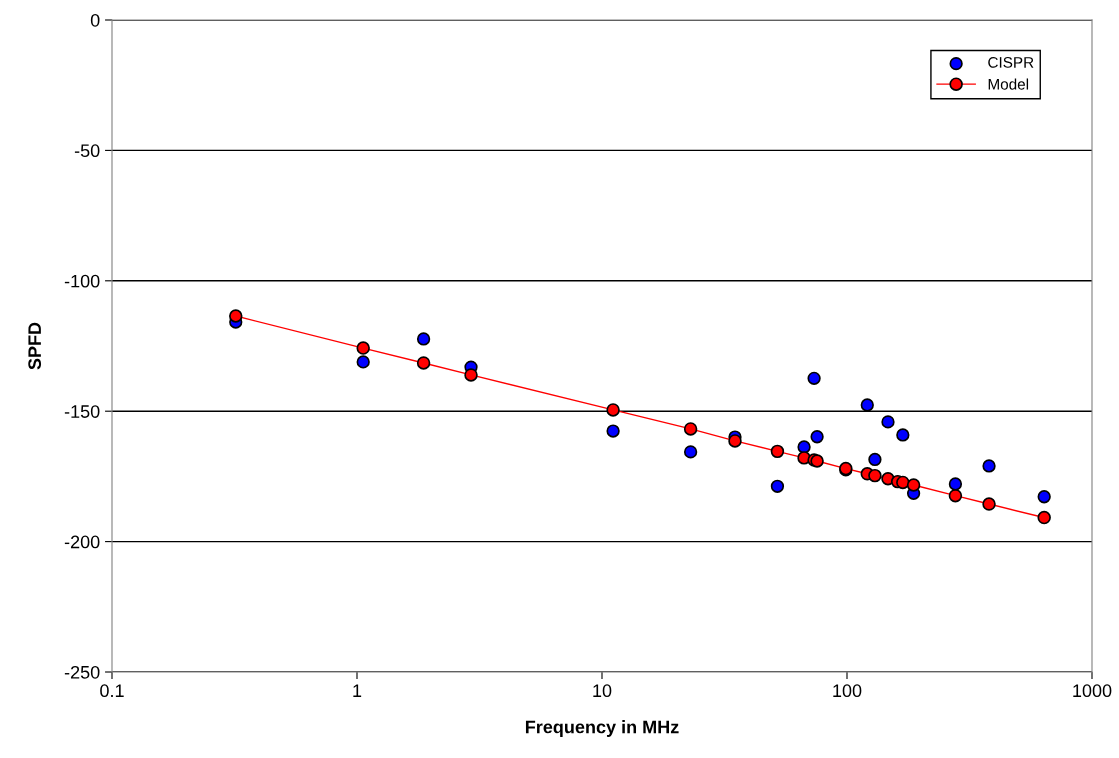  Describe the element at coordinates (82, 281) in the screenshot. I see `y-tick-label: -100` at that location.